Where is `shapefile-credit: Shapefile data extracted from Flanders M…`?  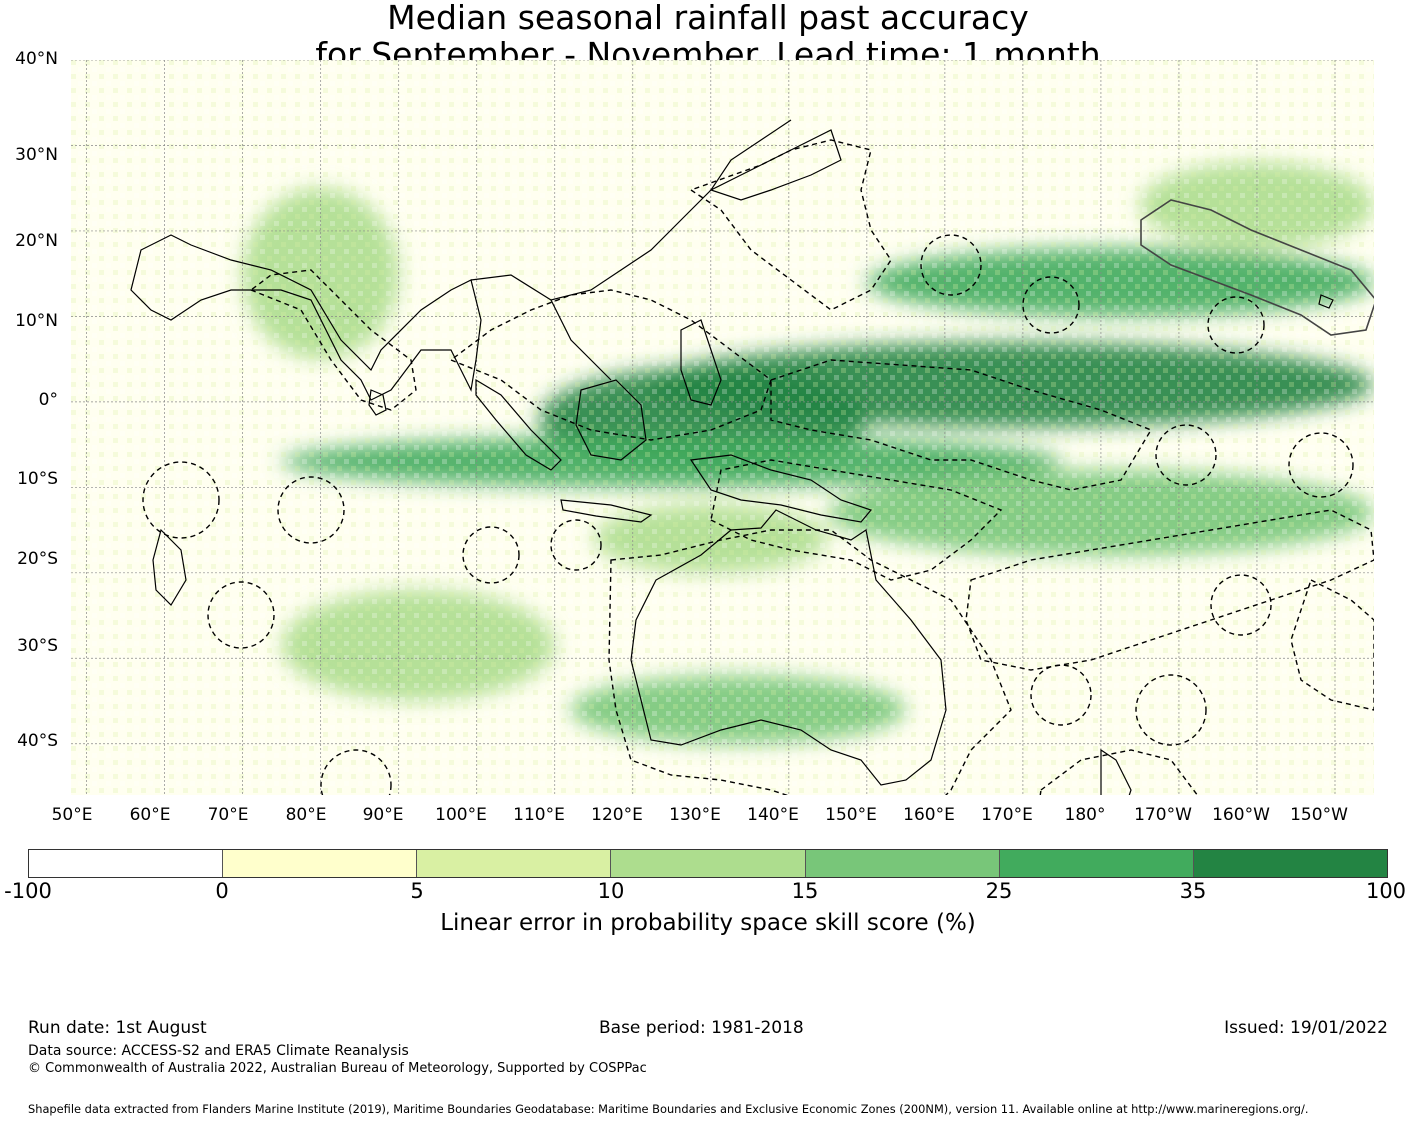
shapefile-credit: Shapefile data extracted from Flanders M… is located at coordinates (668, 1109).